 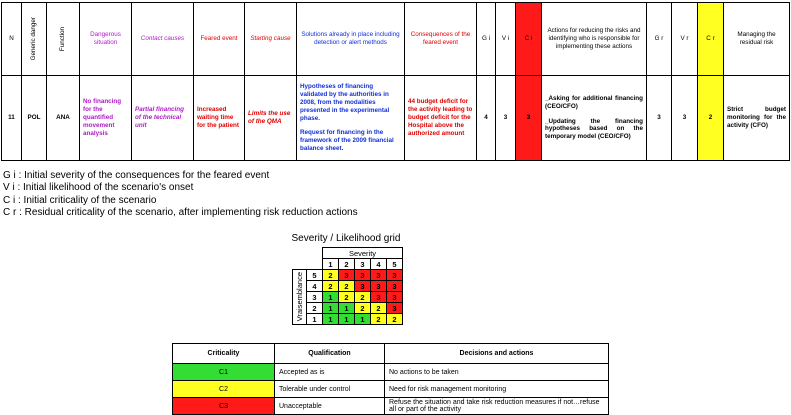 What do you see at coordinates (314, 275) in the screenshot?
I see `row-header: 5` at bounding box center [314, 275].